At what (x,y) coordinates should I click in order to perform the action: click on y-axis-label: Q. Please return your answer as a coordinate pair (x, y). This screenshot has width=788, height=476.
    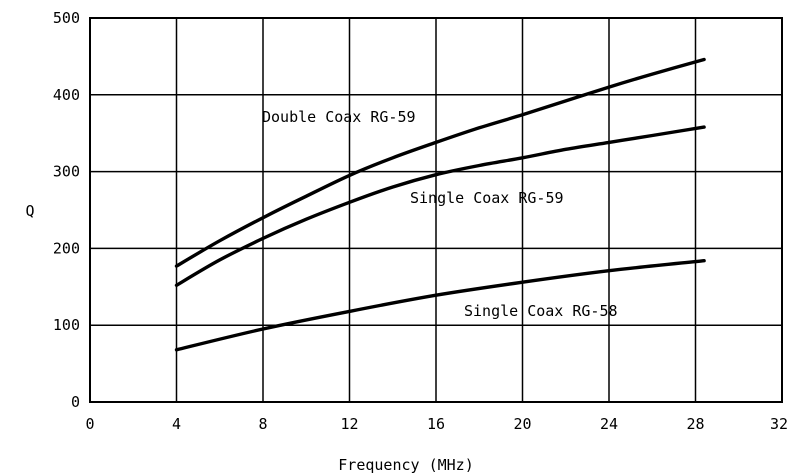
    Looking at the image, I should click on (29, 211).